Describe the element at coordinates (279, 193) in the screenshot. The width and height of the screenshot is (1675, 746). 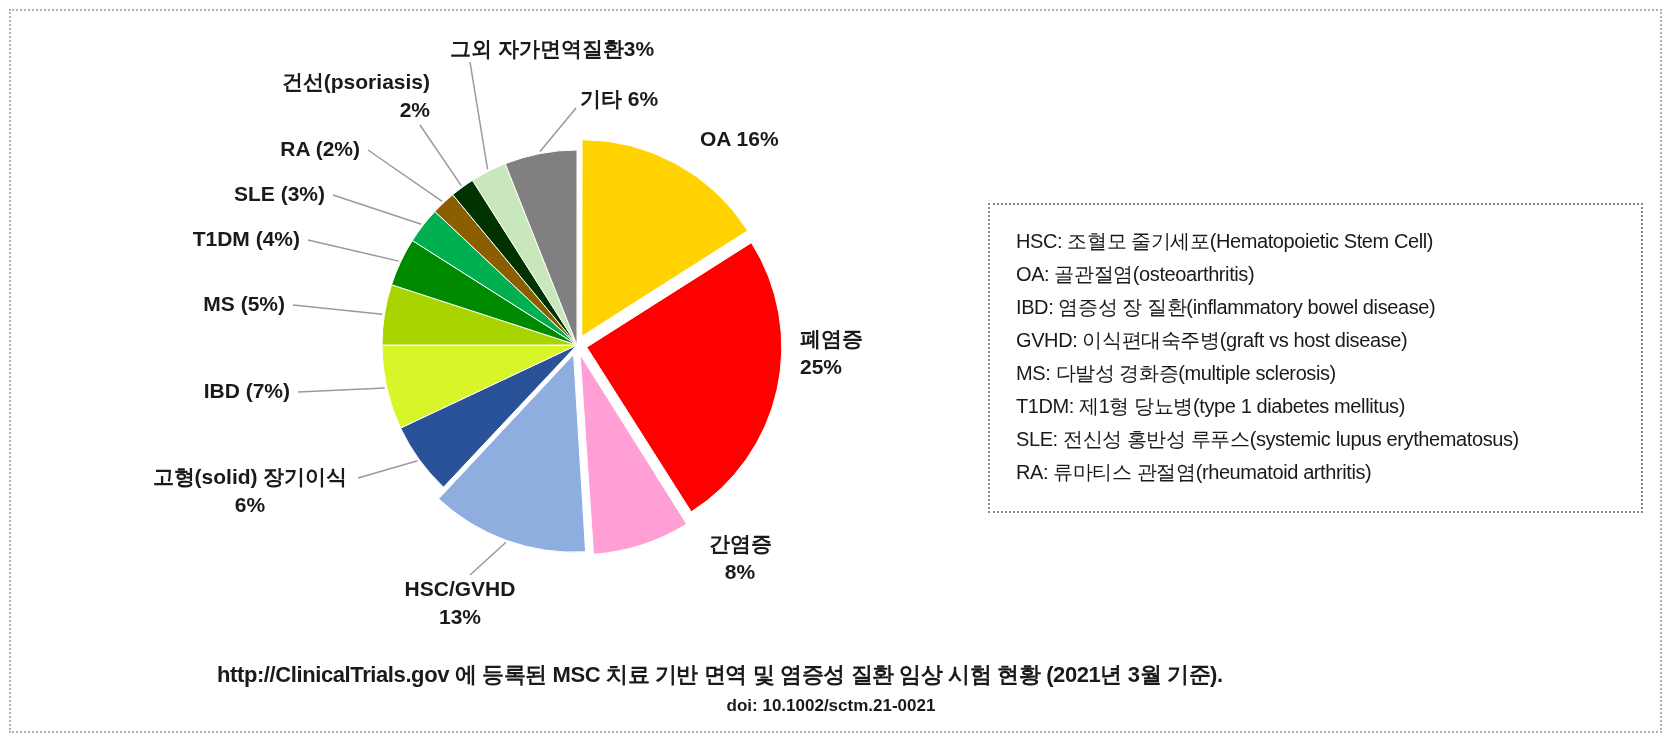
I see `slice-label: SLE (3%)` at that location.